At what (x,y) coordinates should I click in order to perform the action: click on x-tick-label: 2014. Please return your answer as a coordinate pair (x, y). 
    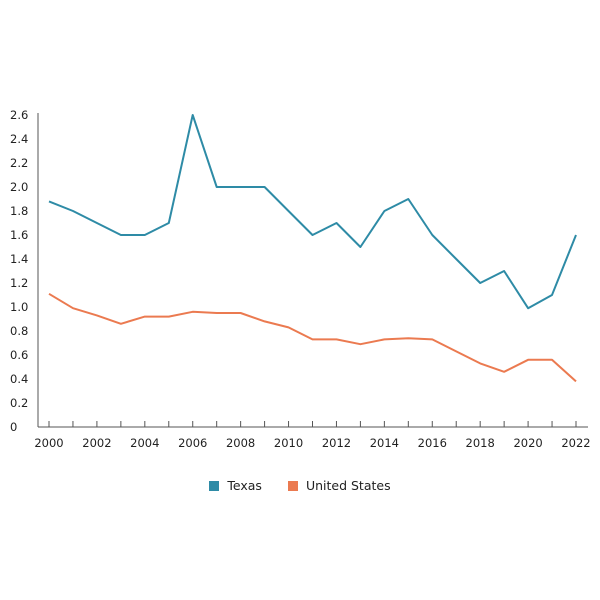
    Looking at the image, I should click on (384, 443).